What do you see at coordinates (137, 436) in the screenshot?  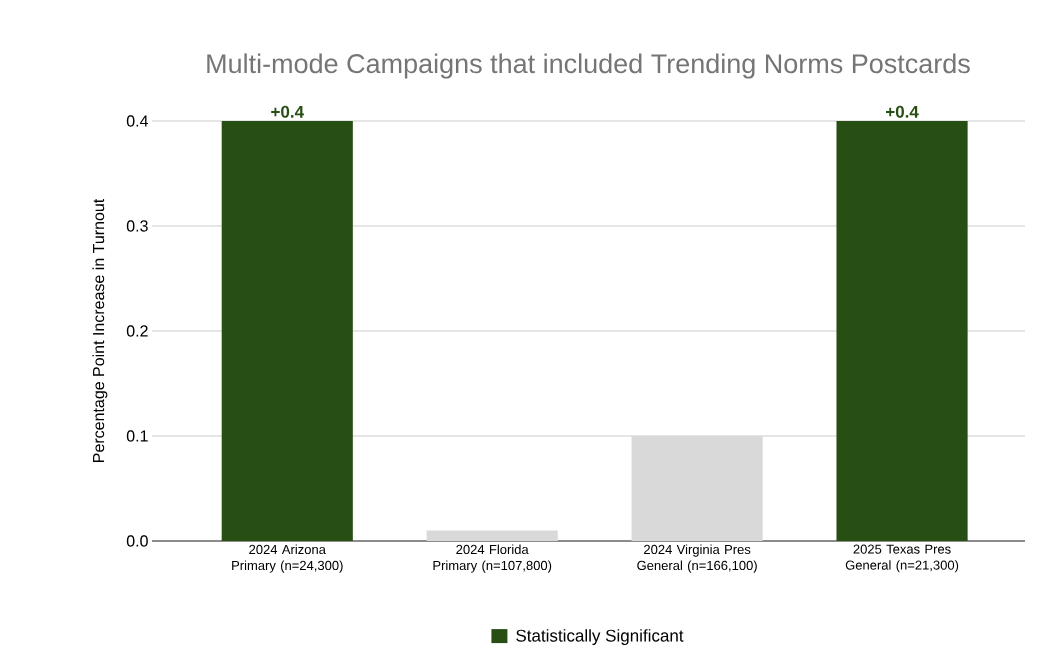 I see `y-tick-label: 0.1` at bounding box center [137, 436].